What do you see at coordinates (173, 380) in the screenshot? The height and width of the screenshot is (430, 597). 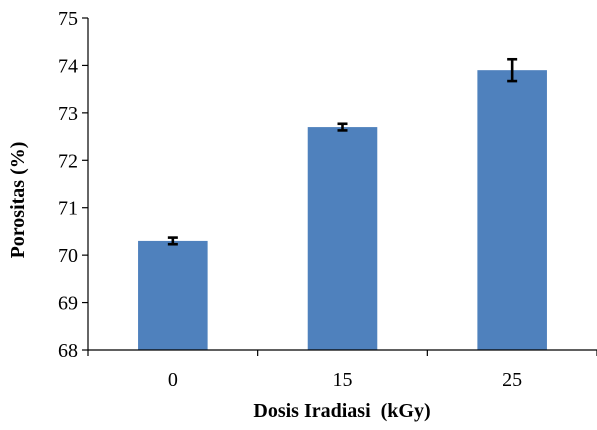 I see `x-tick-label: 0` at bounding box center [173, 380].